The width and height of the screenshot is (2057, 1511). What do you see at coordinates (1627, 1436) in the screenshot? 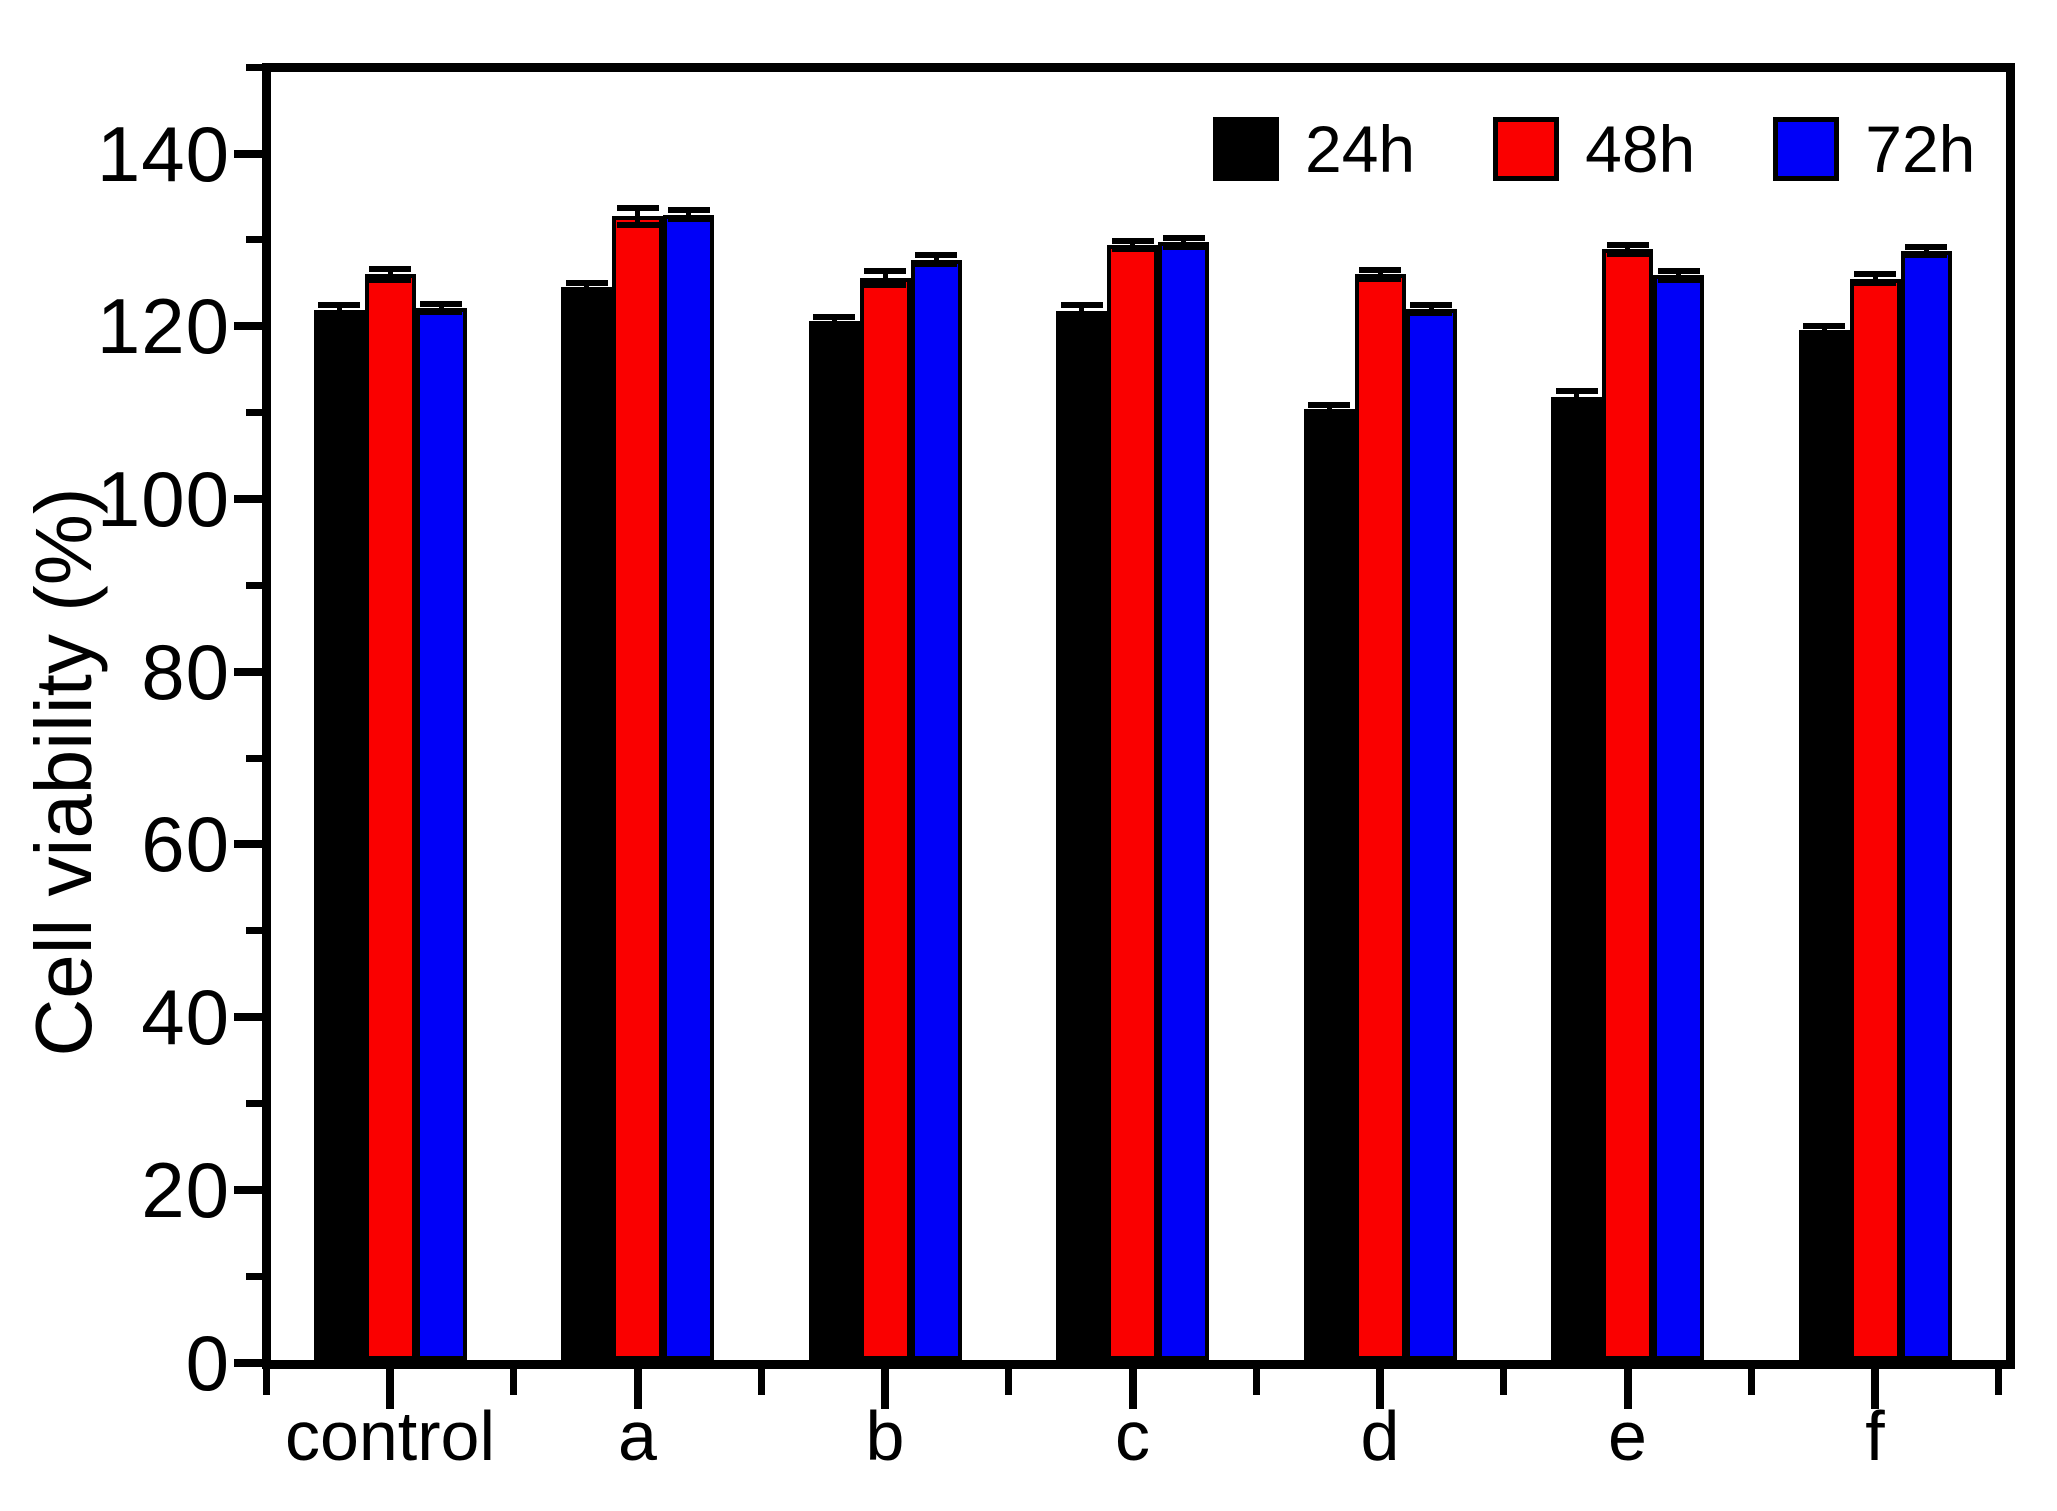
I see `x-category-label-e: e` at bounding box center [1627, 1436].